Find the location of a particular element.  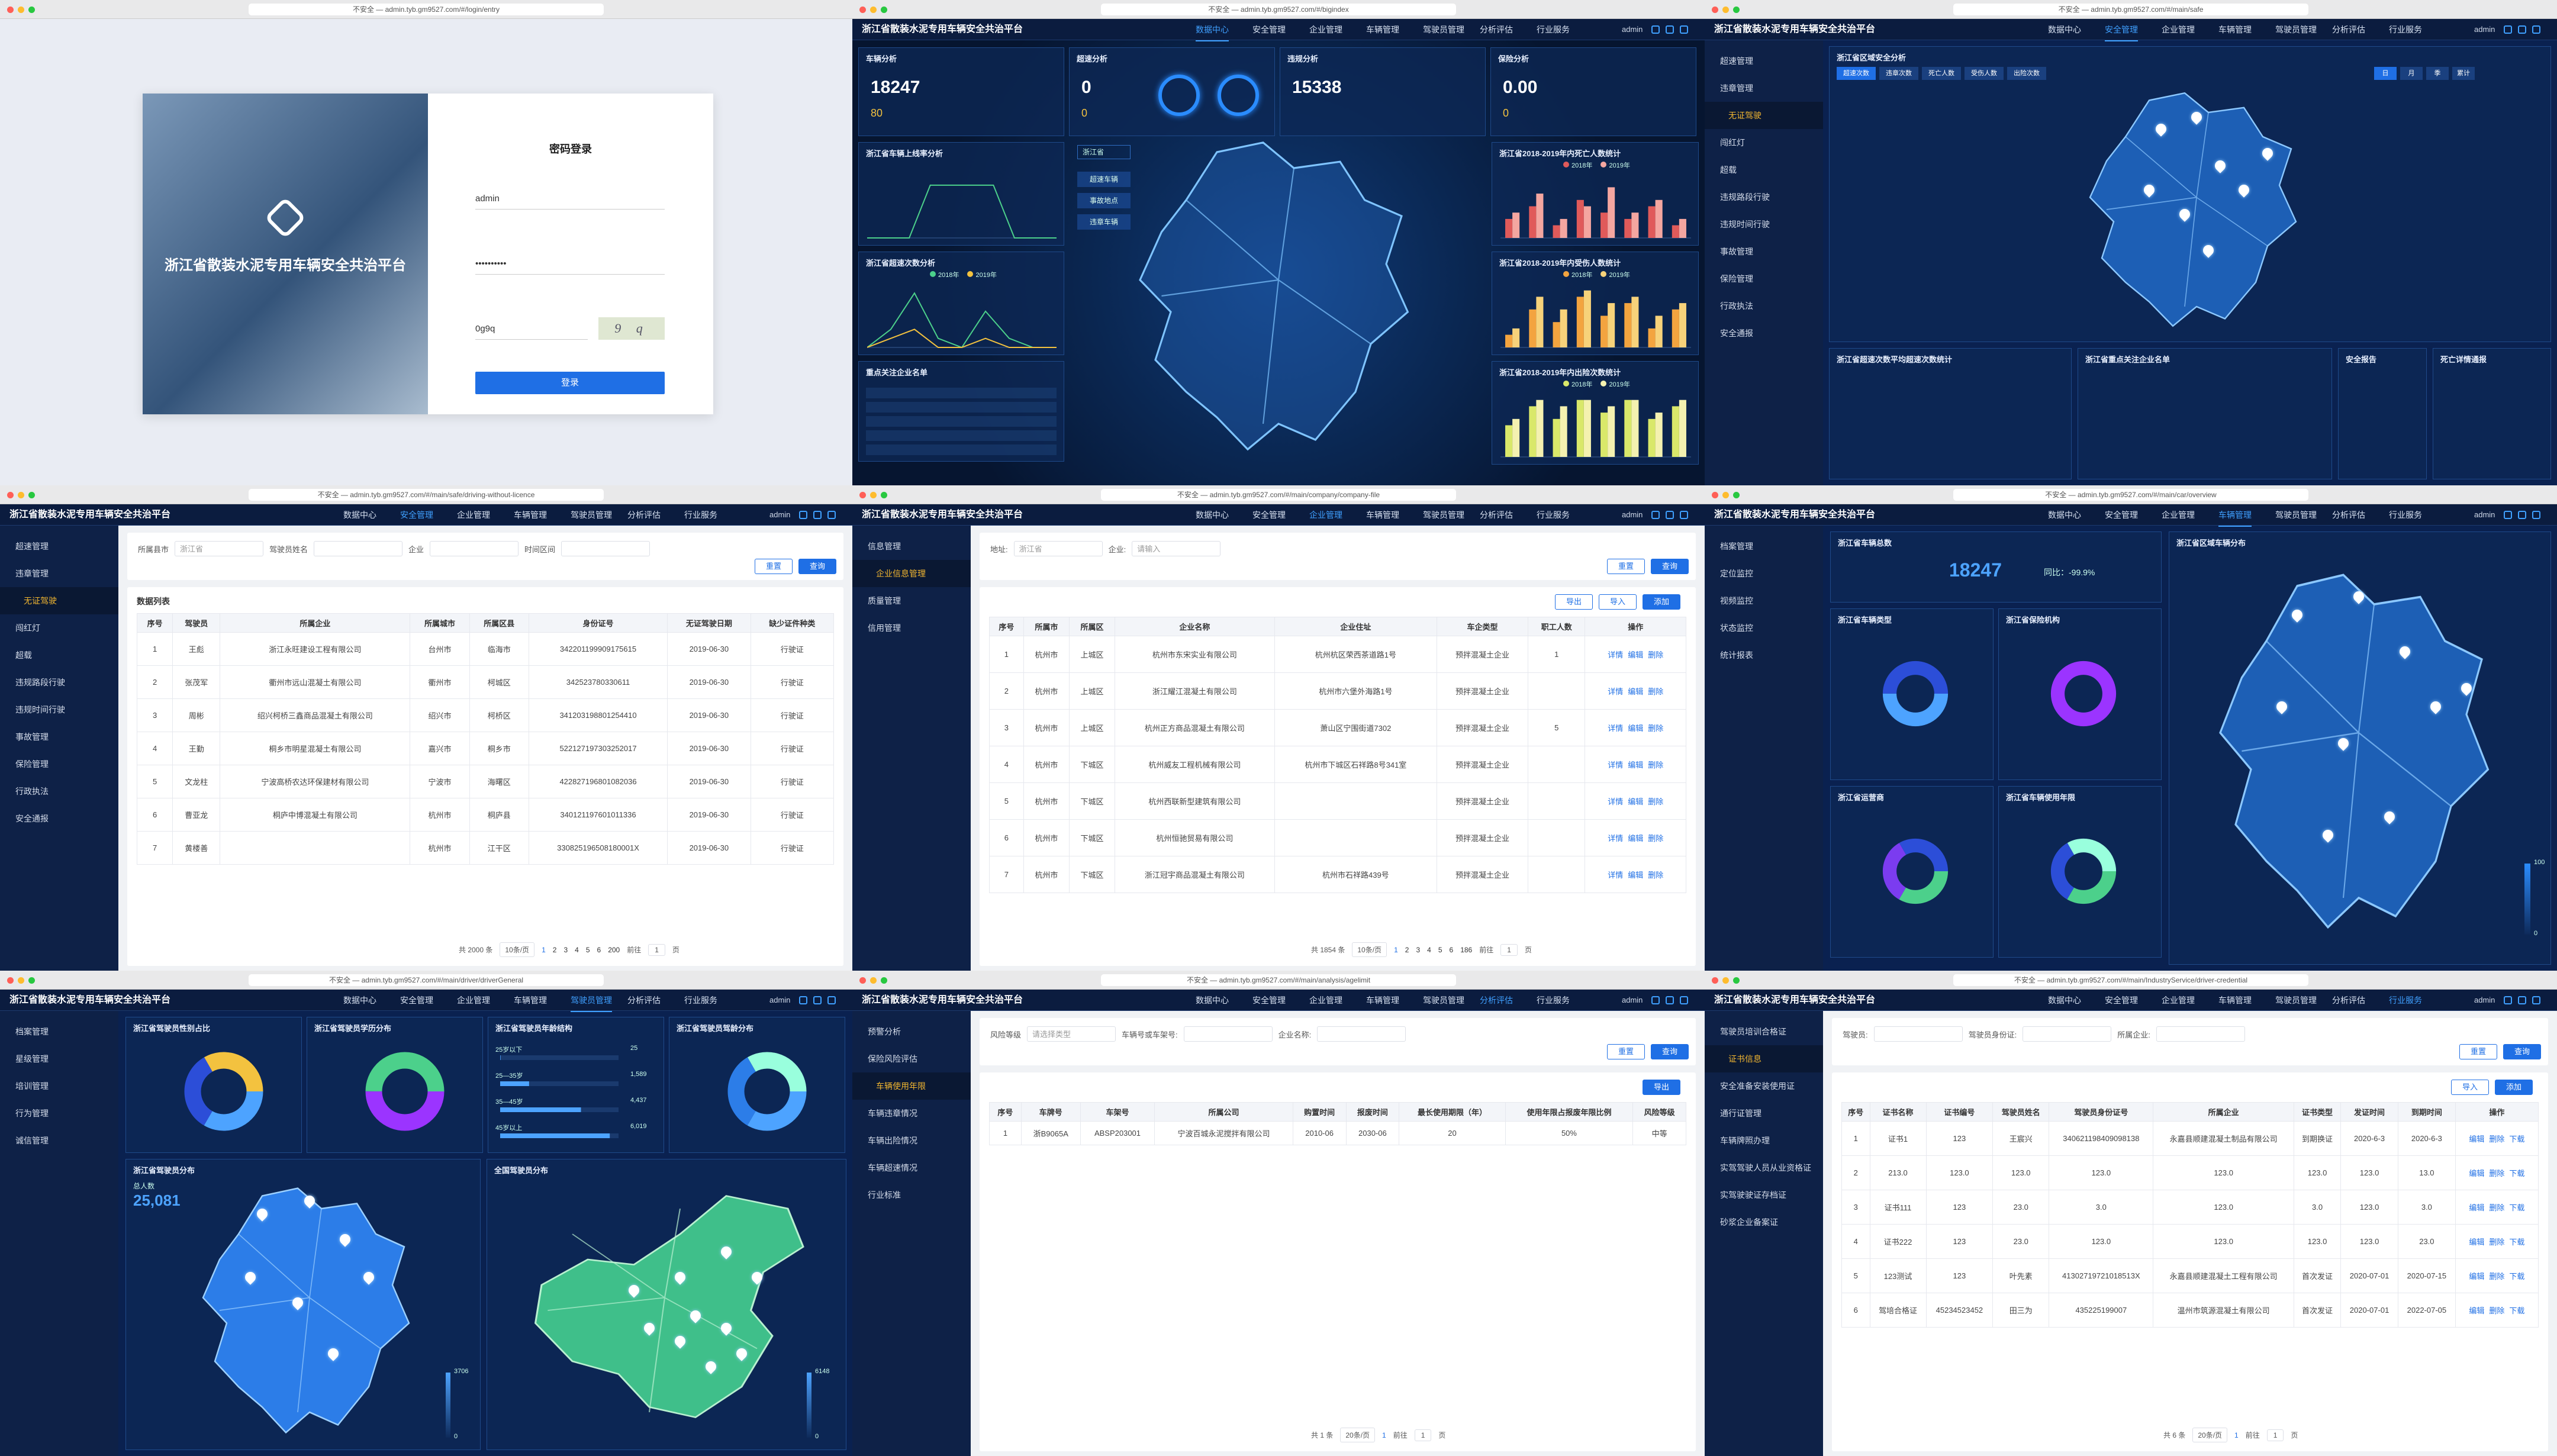

menu-item: 违章管理 is located at coordinates (59, 573).